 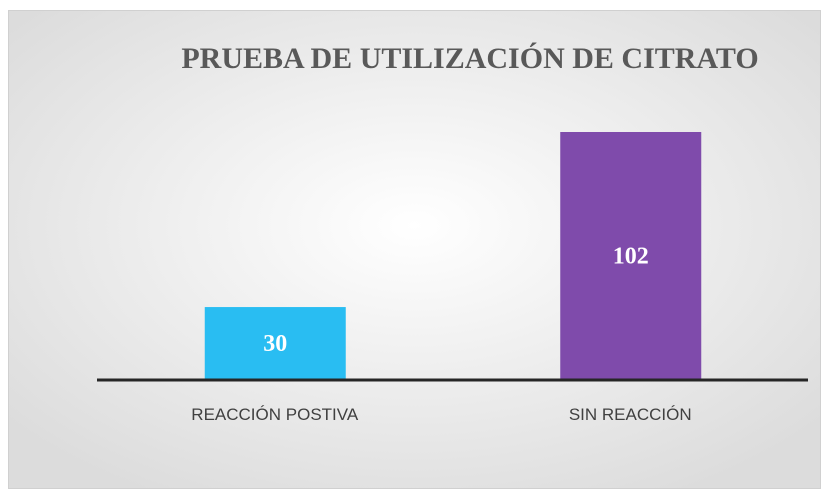 I want to click on chart-title: PRUEBA DE UTILIZACIÓN DE CITRATO, so click(x=469, y=58).